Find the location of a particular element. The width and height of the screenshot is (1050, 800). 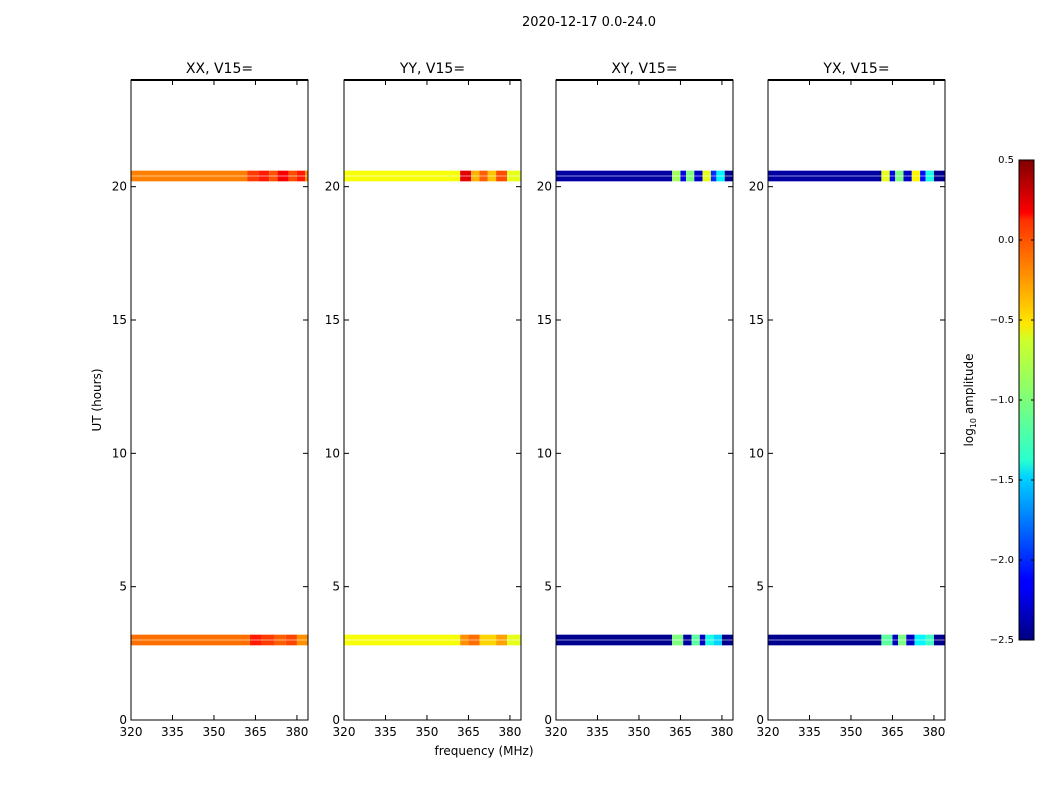

panel-title: XY, V15= is located at coordinates (644, 69).